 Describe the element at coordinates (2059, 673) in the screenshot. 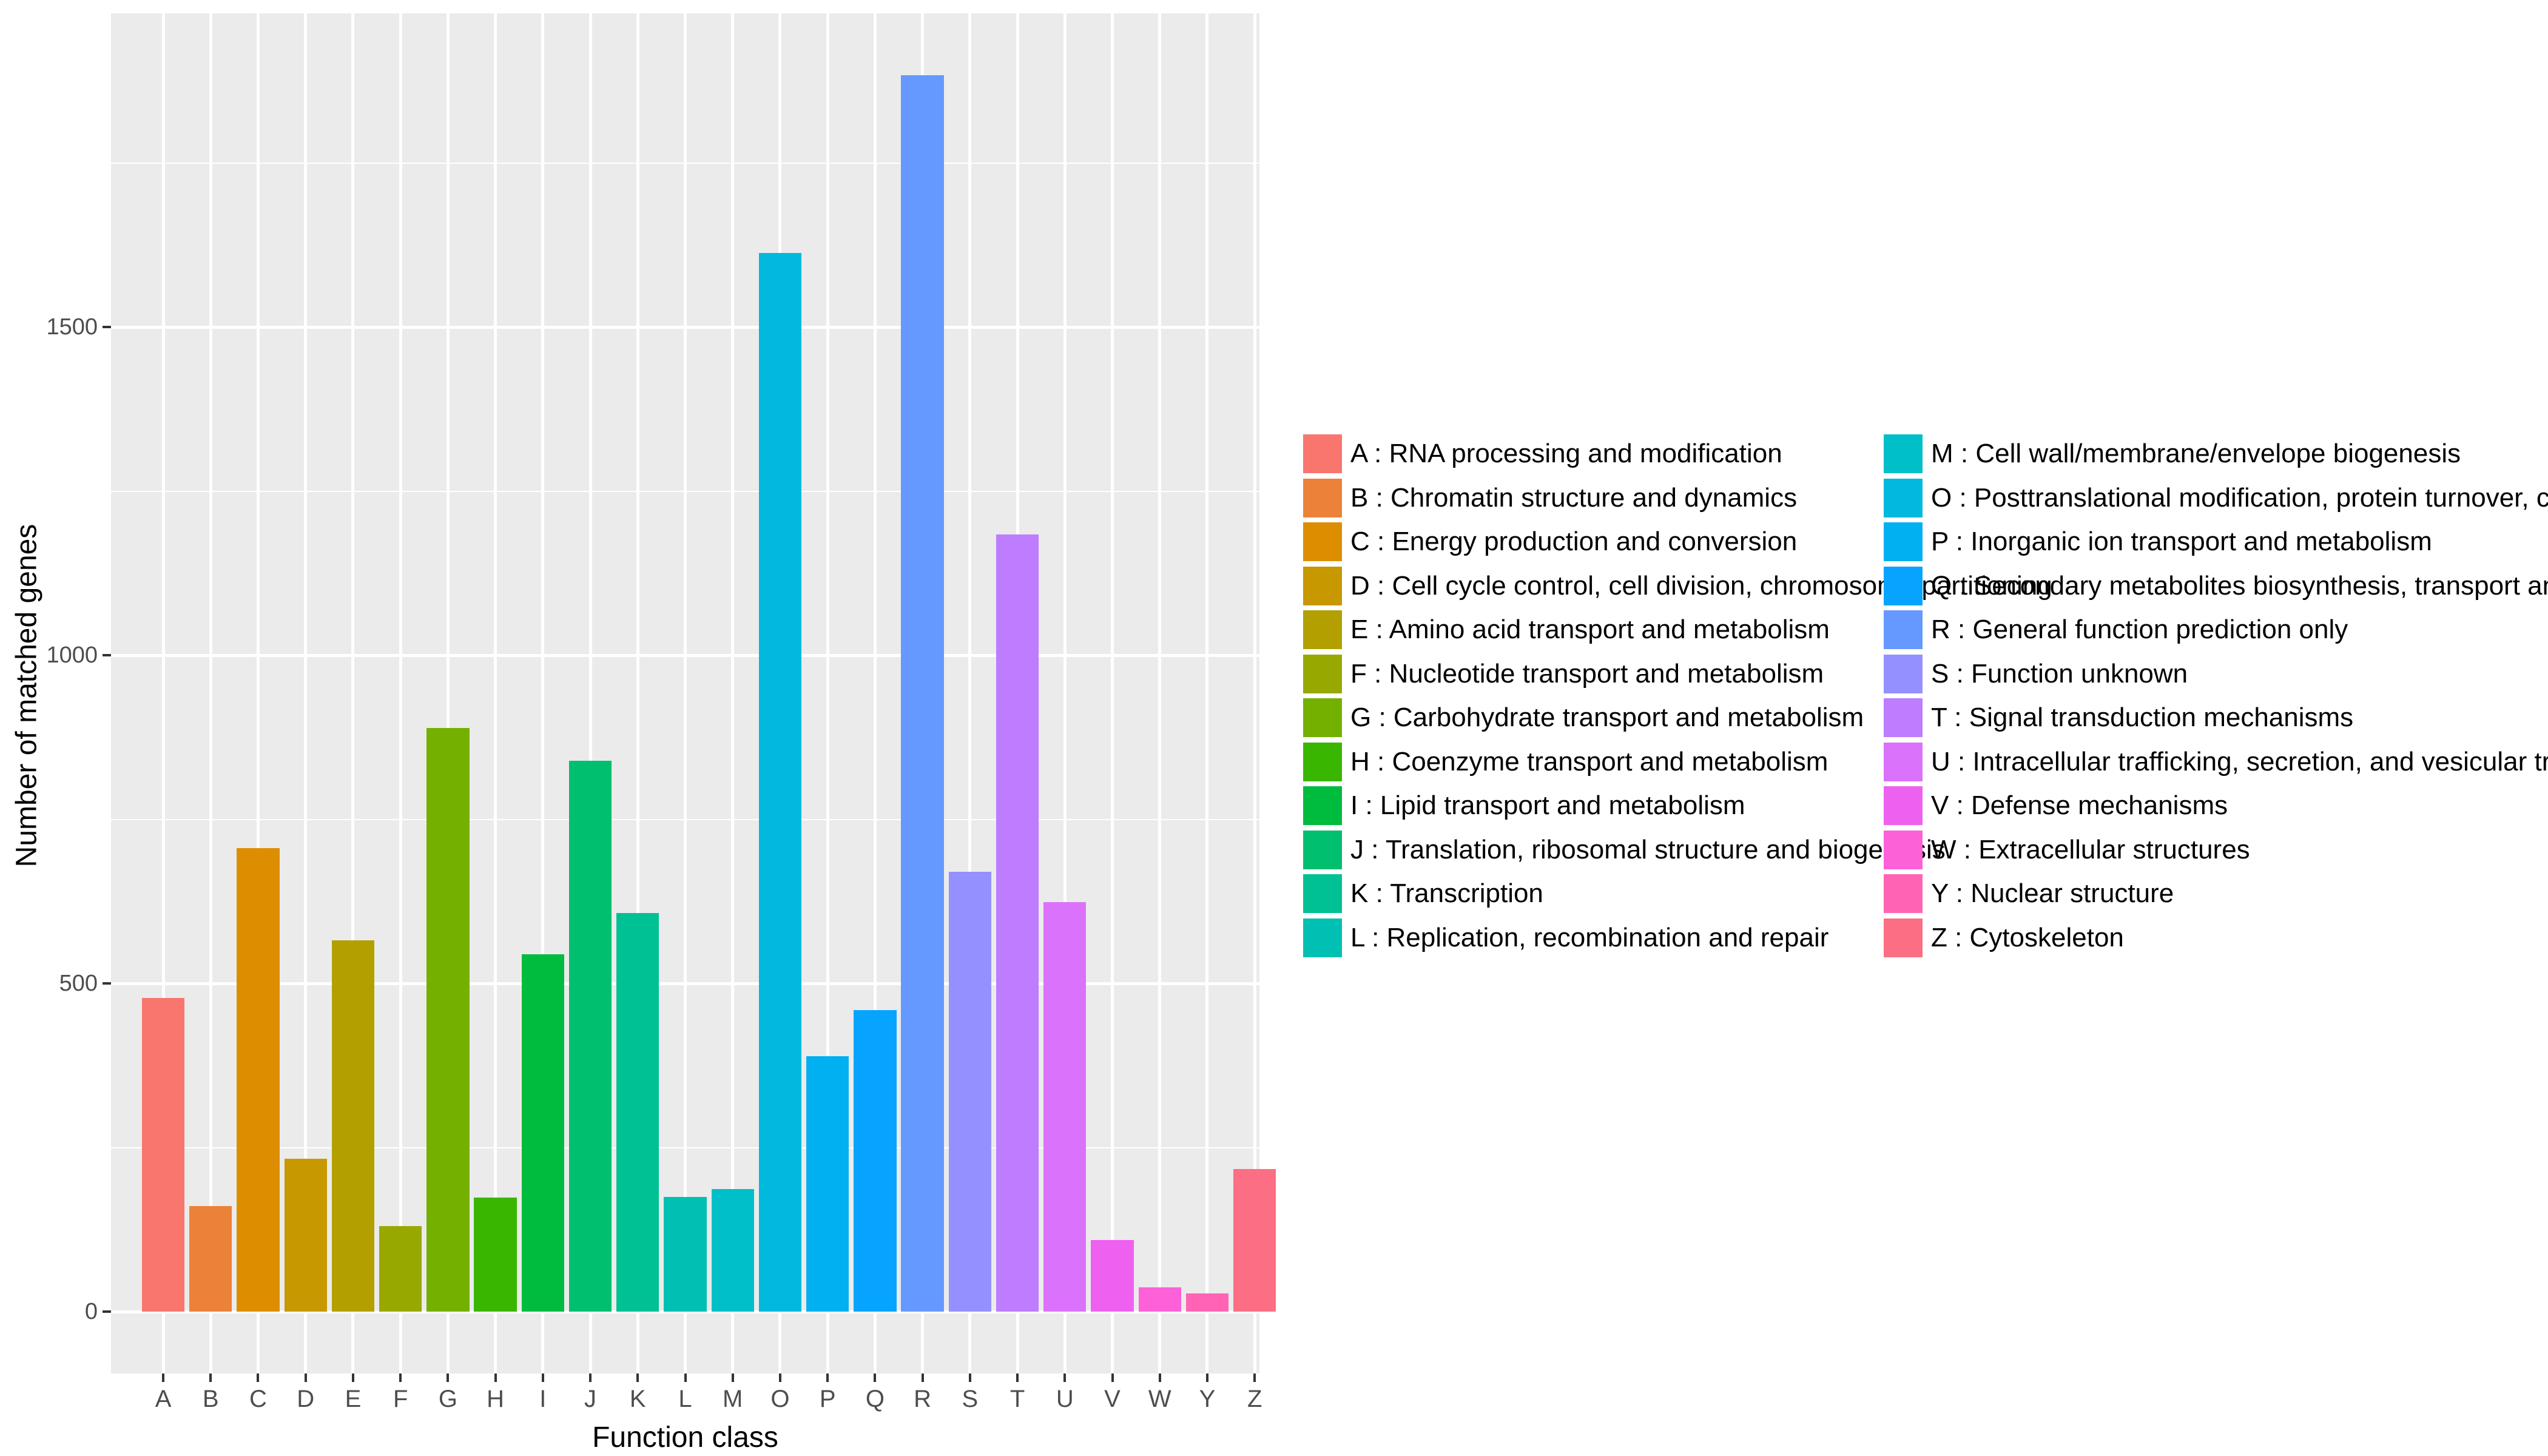

I see `legend-label-S: S : Function unknown` at that location.